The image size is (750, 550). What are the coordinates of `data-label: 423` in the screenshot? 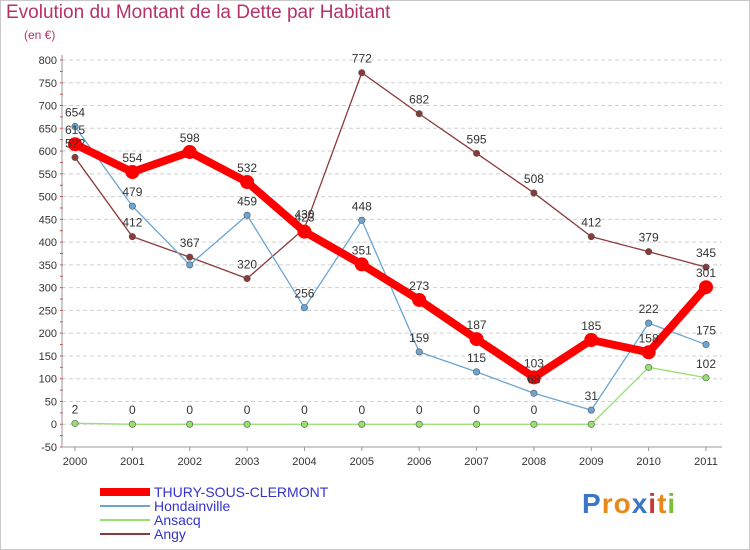 It's located at (304, 218).